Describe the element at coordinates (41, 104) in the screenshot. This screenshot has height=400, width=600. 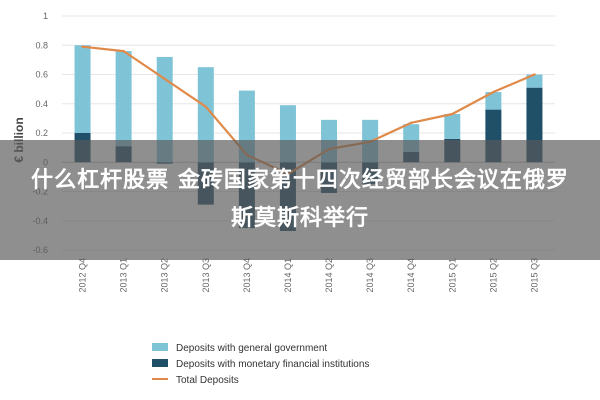
I see `y-tick-label: 0.4` at that location.